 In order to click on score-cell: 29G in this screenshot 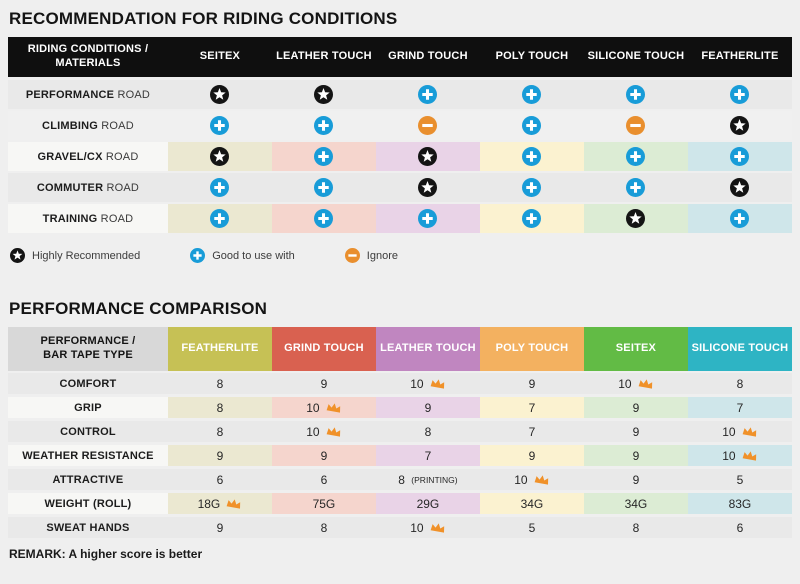, I will do `click(427, 503)`.